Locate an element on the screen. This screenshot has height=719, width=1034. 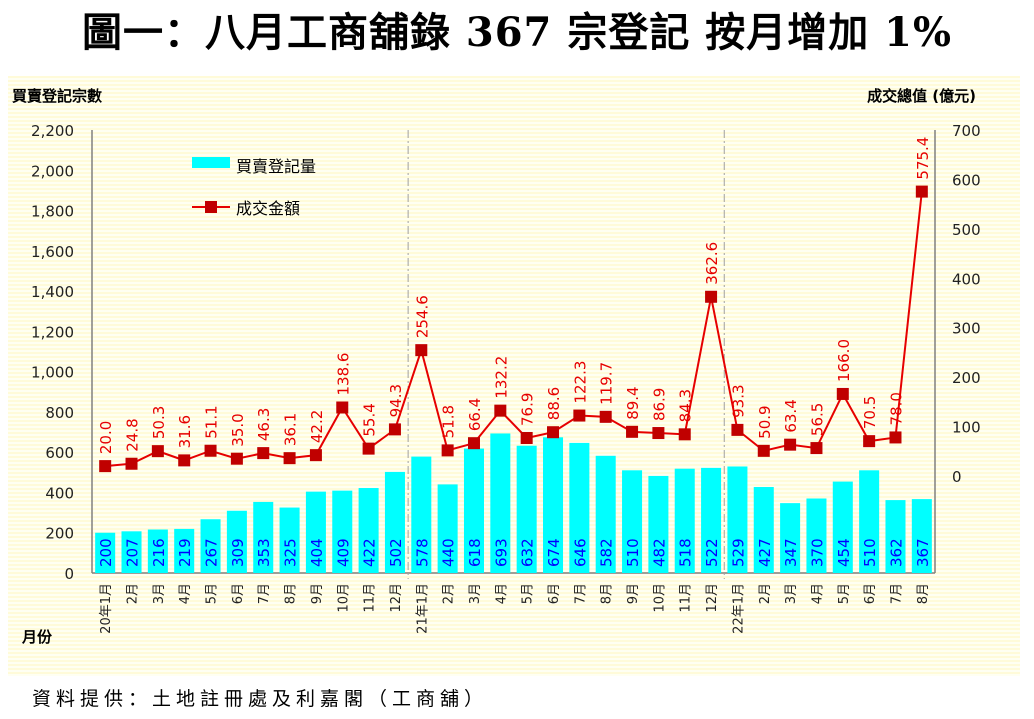
y-tick-label: 600 is located at coordinates (59, 453).